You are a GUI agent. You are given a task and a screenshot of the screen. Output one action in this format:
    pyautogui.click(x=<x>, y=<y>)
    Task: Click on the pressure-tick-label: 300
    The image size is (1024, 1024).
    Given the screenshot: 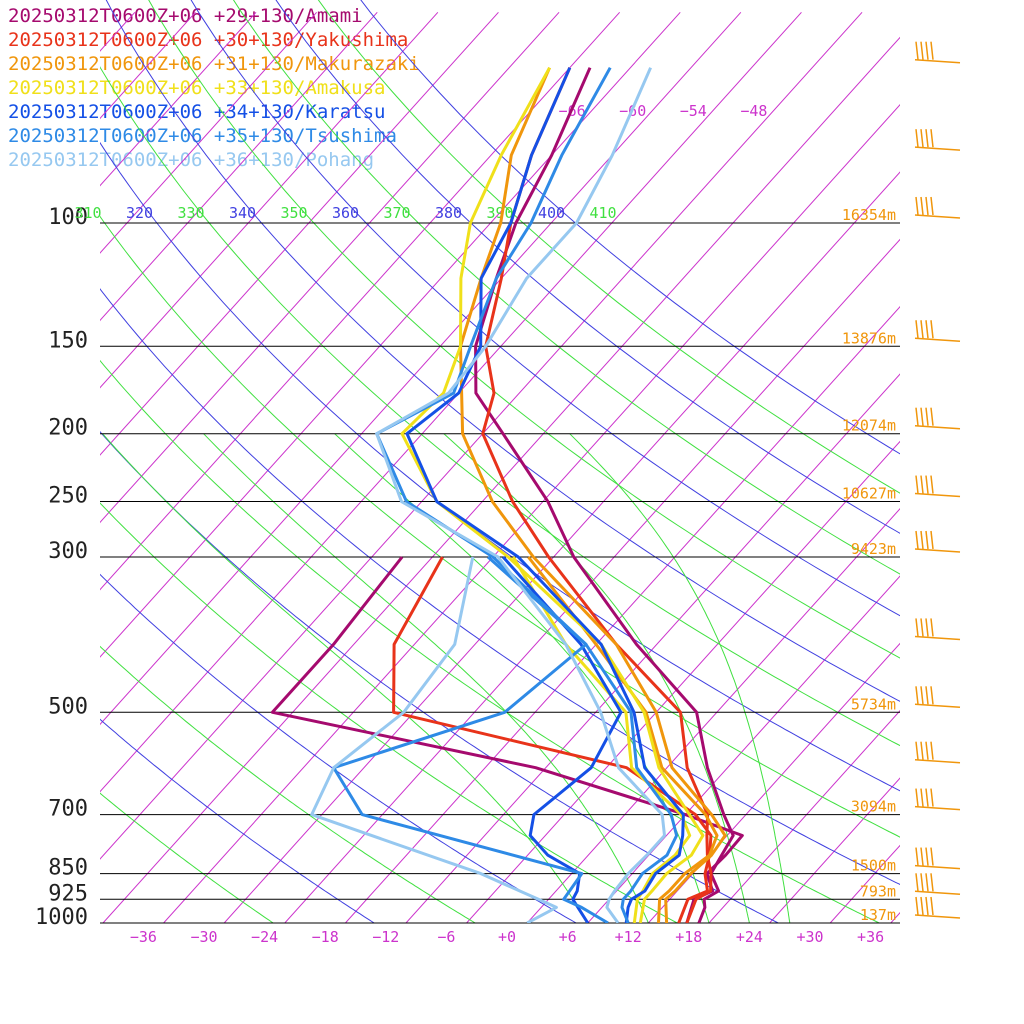 What is the action you would take?
    pyautogui.click(x=68, y=551)
    